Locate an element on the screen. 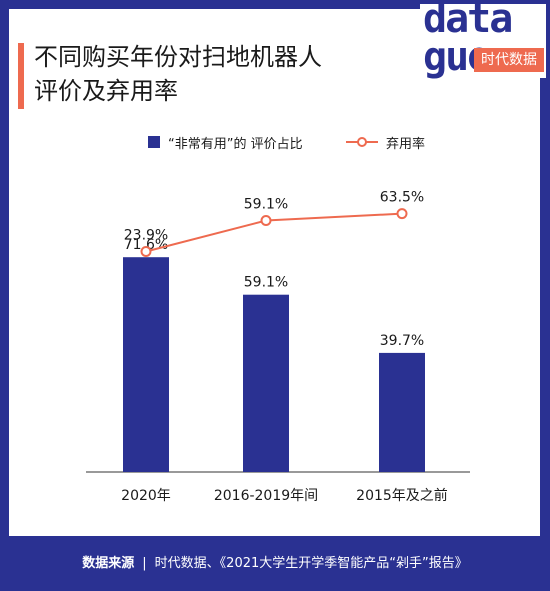 This screenshot has height=591, width=550. legend-bar-swatch is located at coordinates (154, 142).